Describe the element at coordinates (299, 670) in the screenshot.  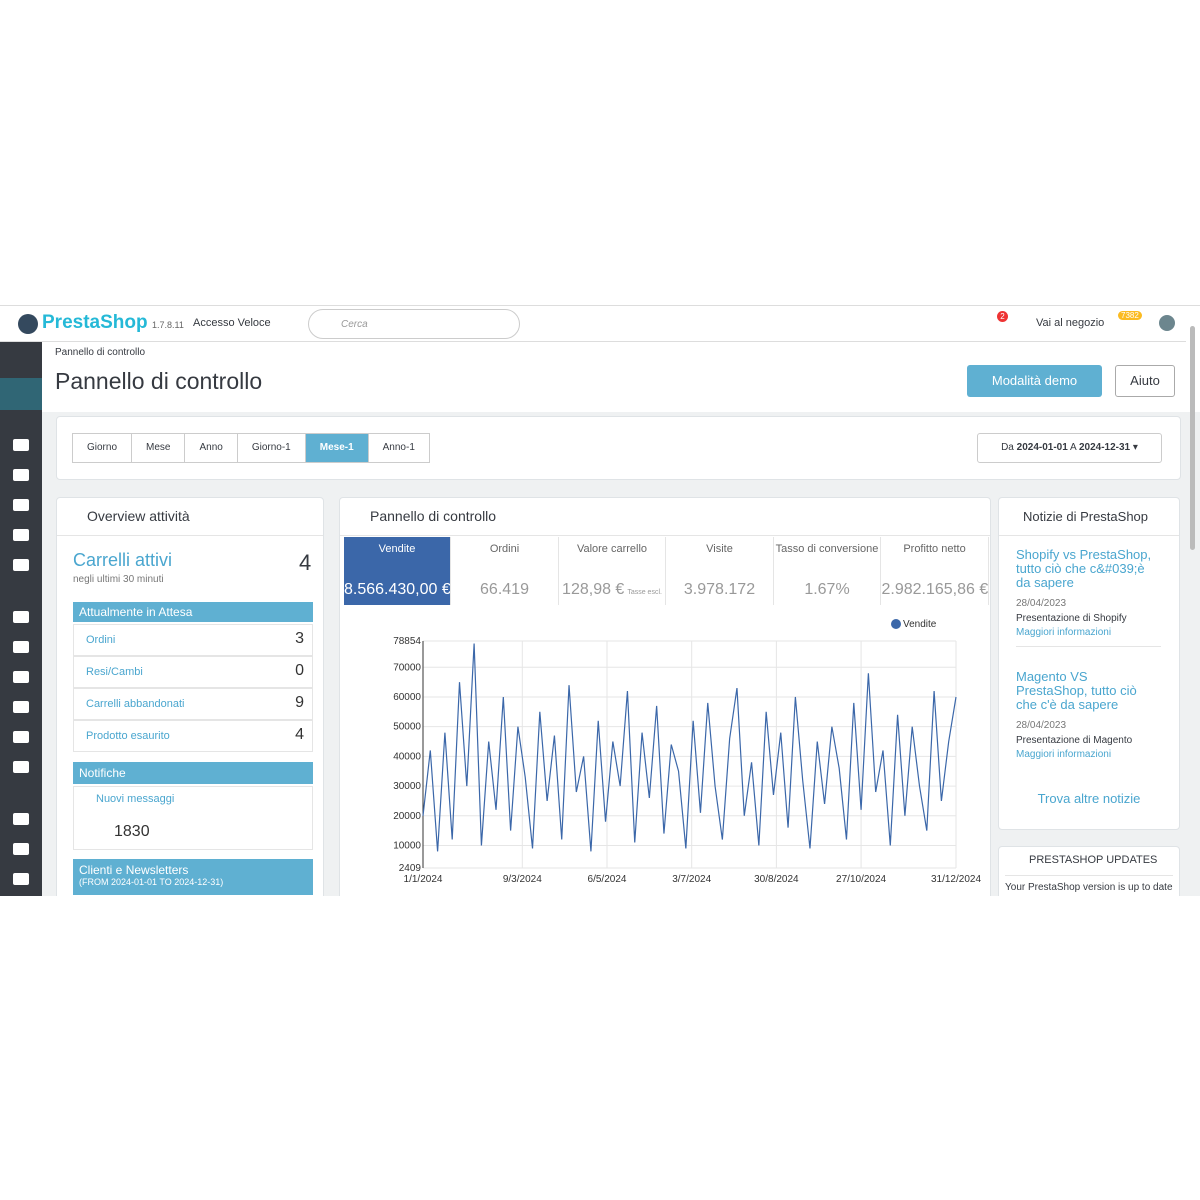
I see `pending-value: 0` at that location.